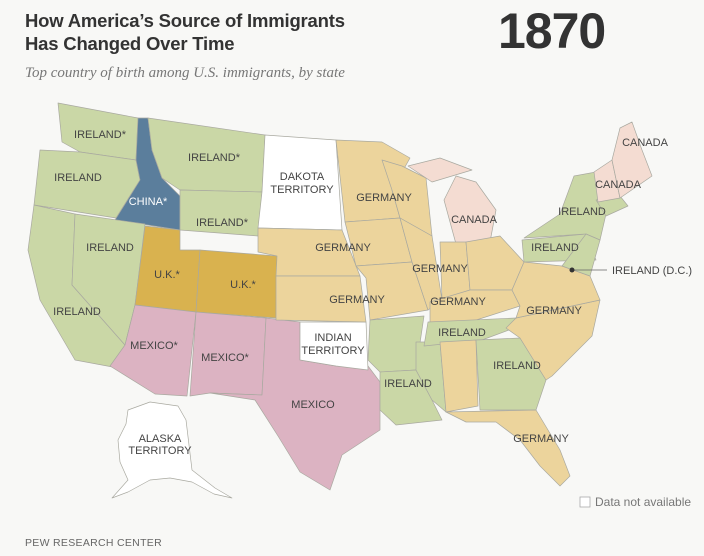 The image size is (704, 556). What do you see at coordinates (643, 502) in the screenshot?
I see `legend-label: Data not available` at bounding box center [643, 502].